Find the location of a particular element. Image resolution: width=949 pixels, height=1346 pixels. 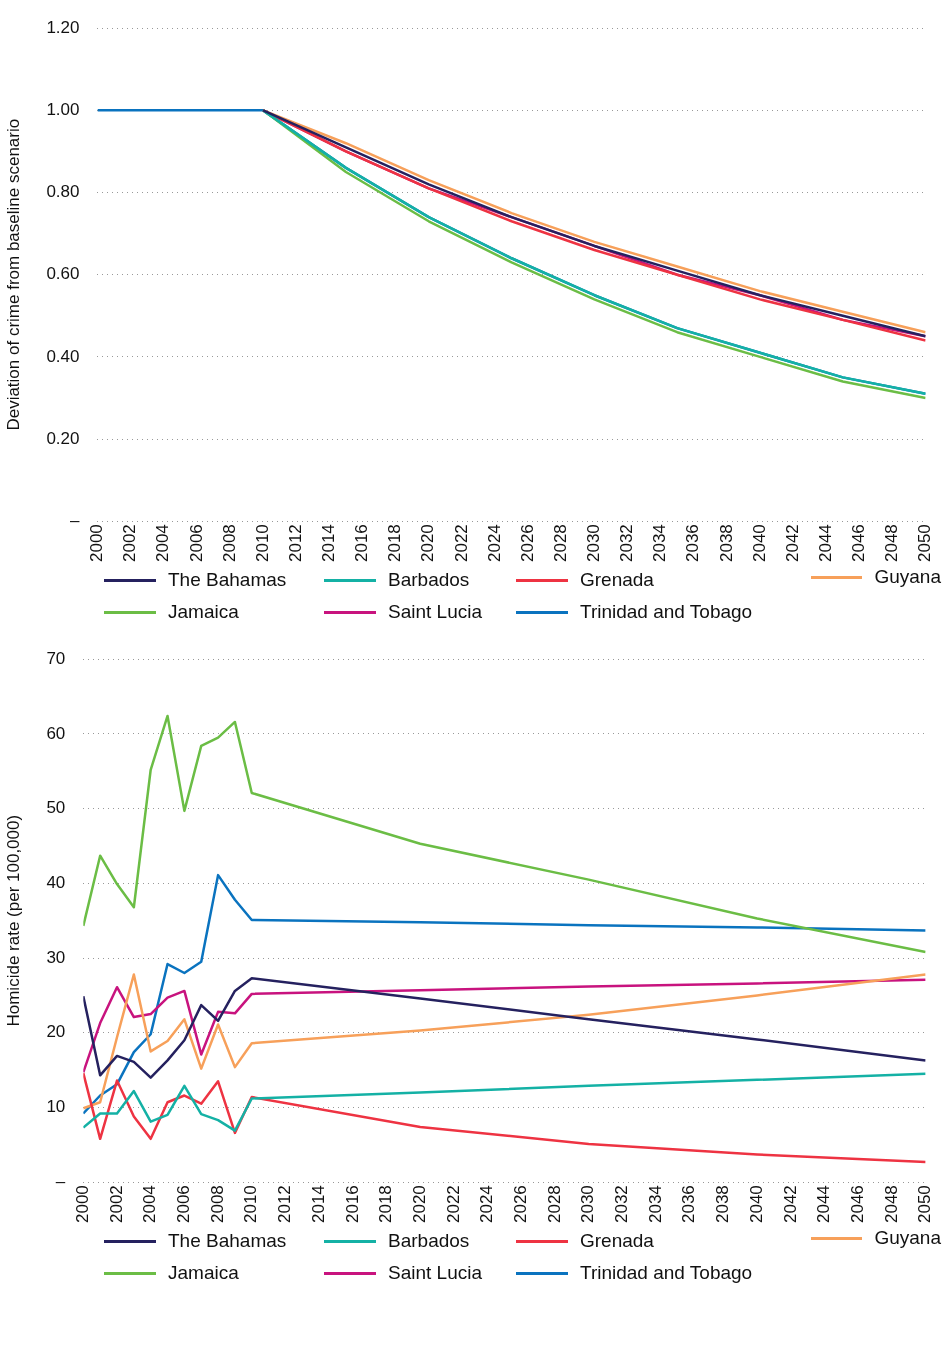

y-tick-label: 0.40 is located at coordinates (63, 356).